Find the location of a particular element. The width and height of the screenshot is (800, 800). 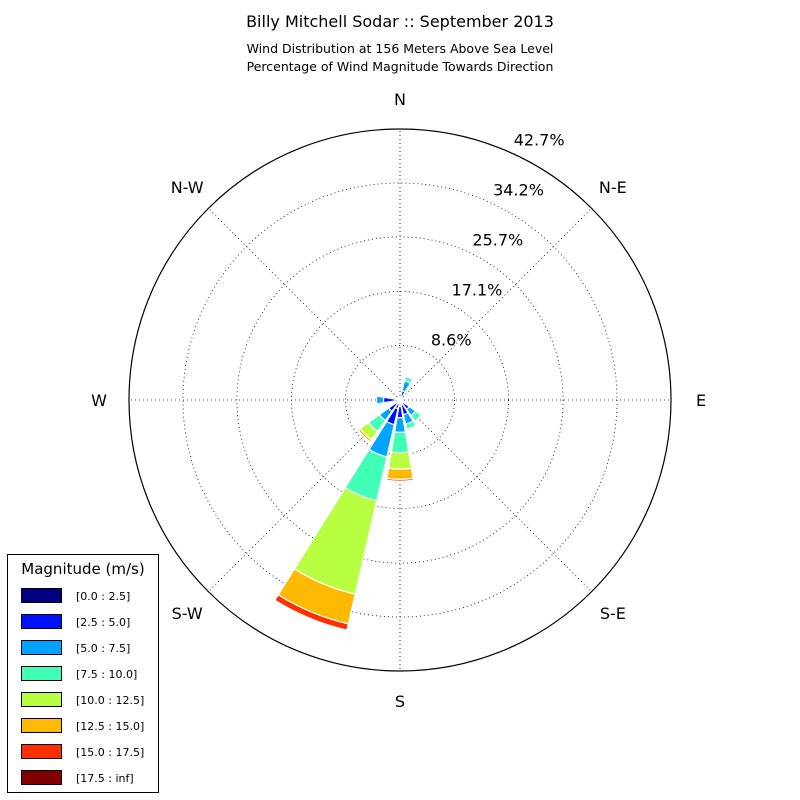

legend-label: [7.5 : 10.0] is located at coordinates (107, 674).